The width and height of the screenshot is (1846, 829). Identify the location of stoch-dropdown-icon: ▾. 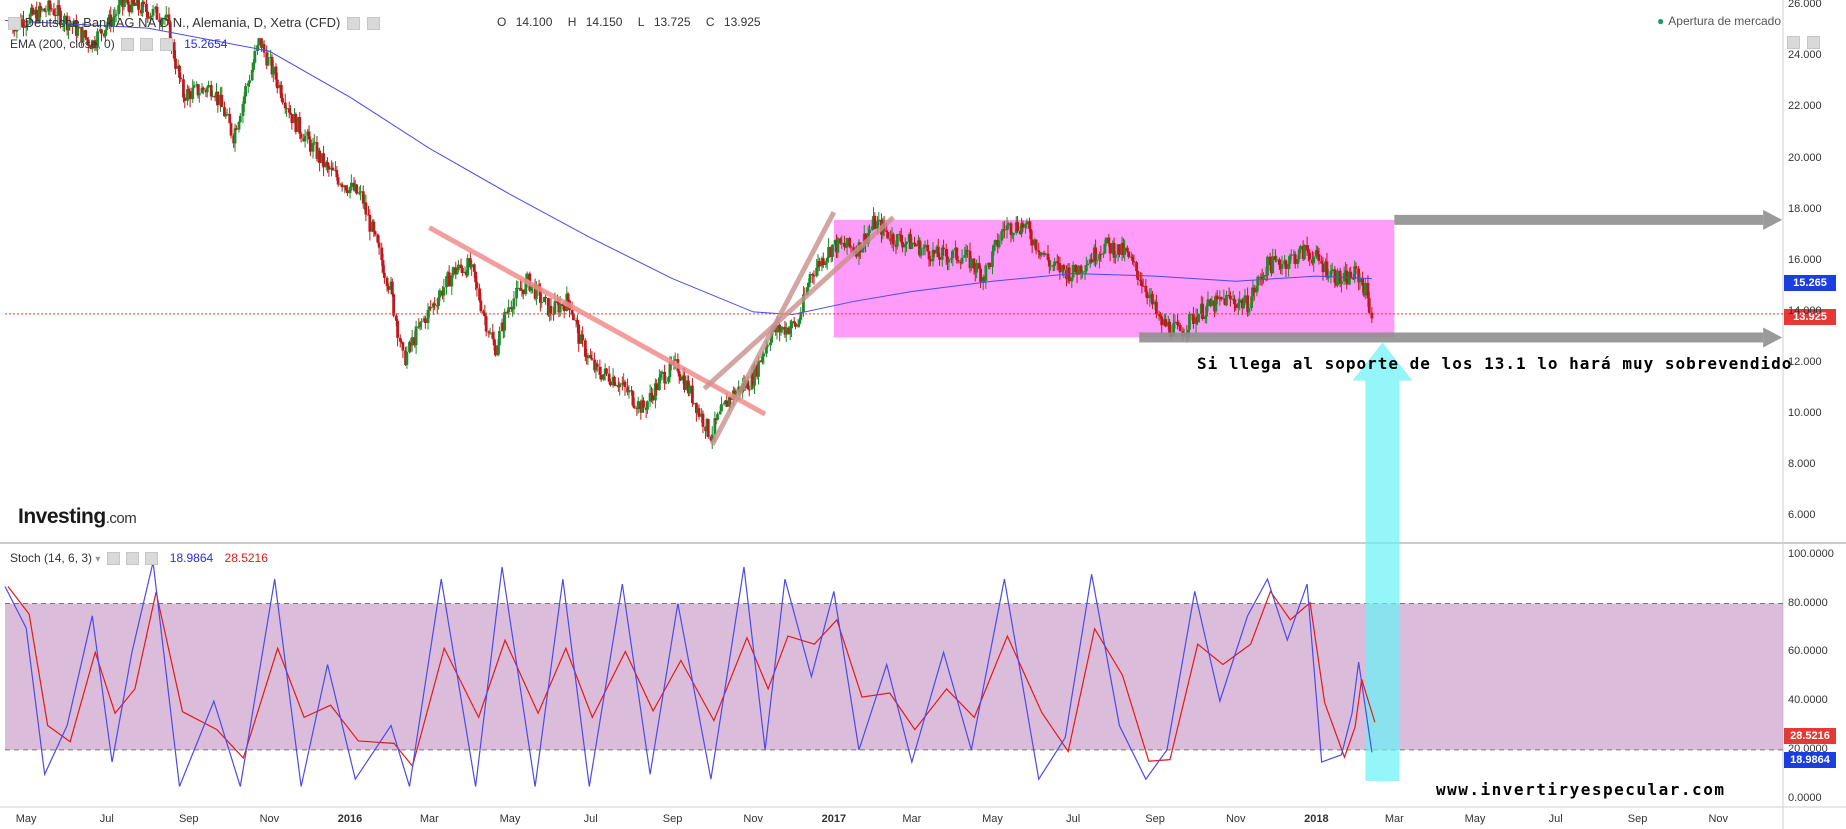
(98, 559).